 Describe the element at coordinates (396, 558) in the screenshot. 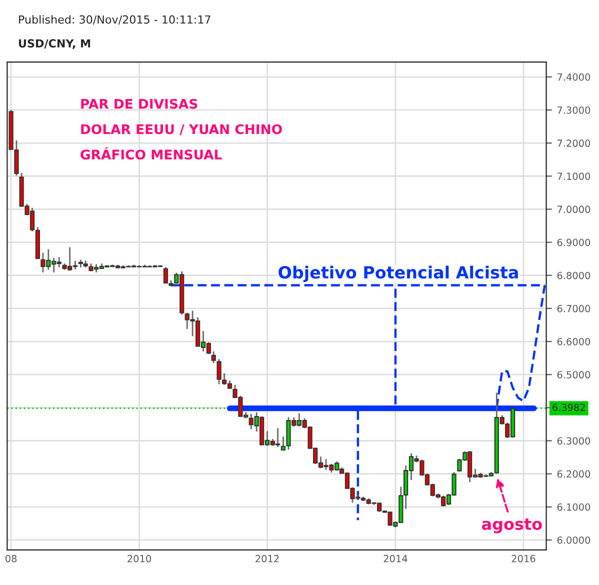

I see `x-tick-label: 2014` at that location.